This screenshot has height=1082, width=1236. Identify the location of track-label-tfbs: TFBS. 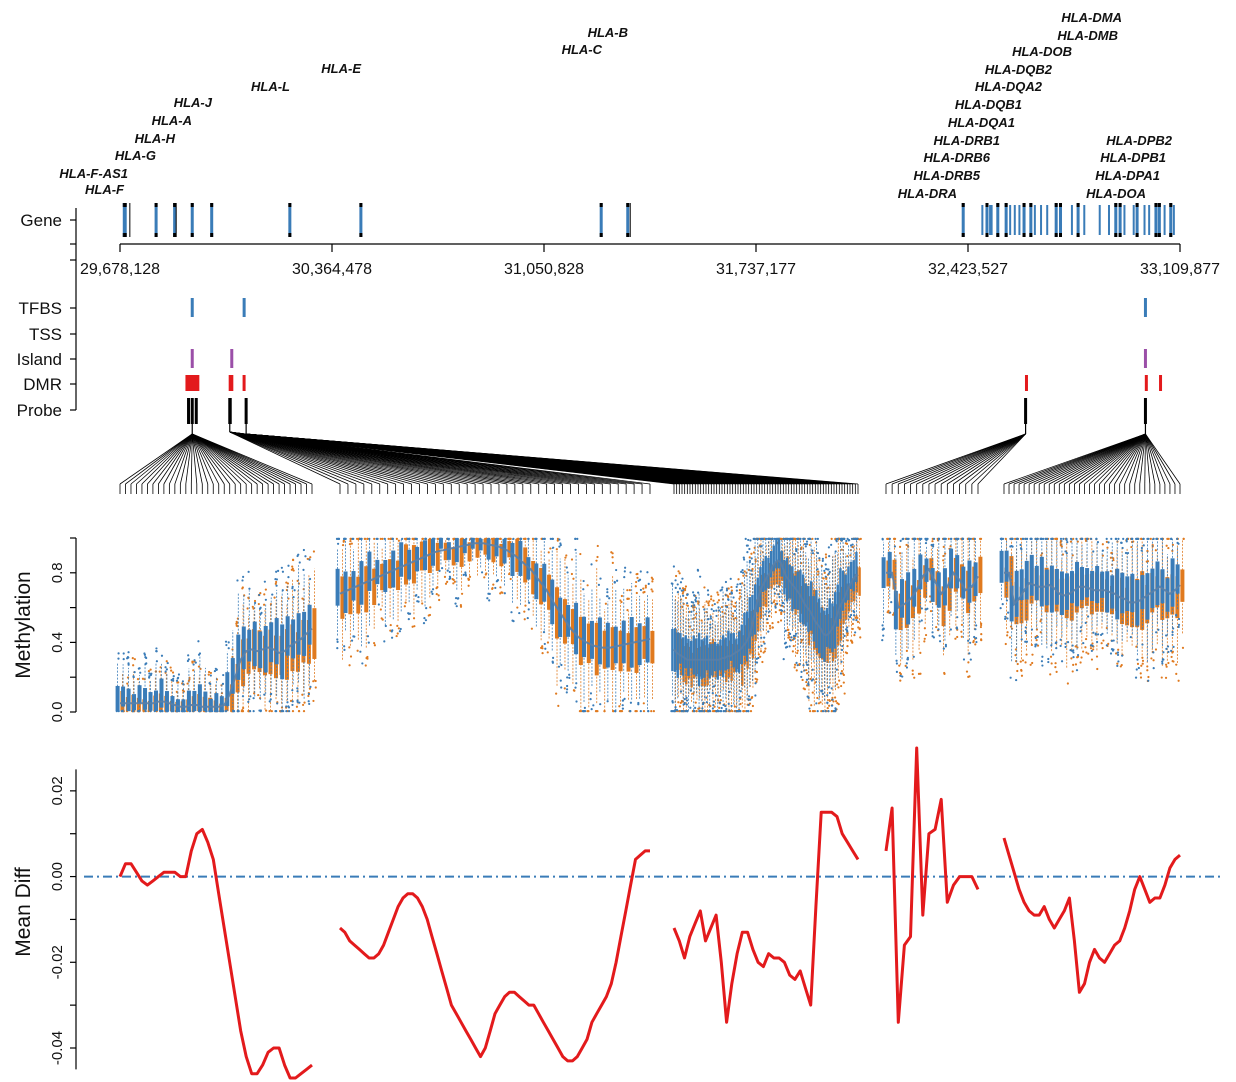
(40, 308).